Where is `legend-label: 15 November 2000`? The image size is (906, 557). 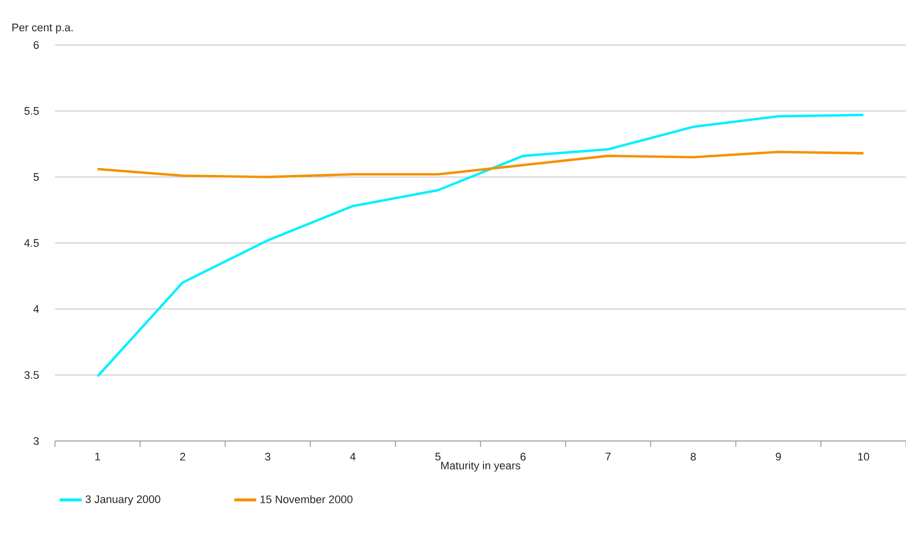 legend-label: 15 November 2000 is located at coordinates (306, 499).